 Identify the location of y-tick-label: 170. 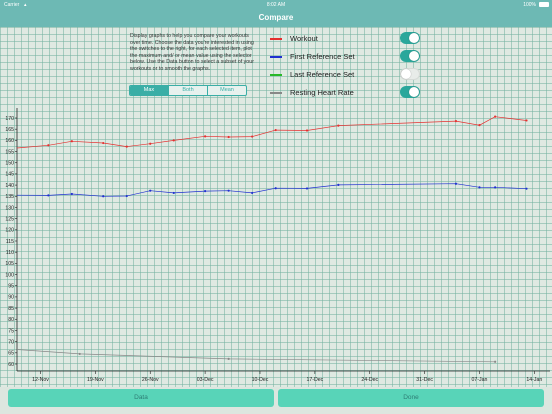
(9, 119).